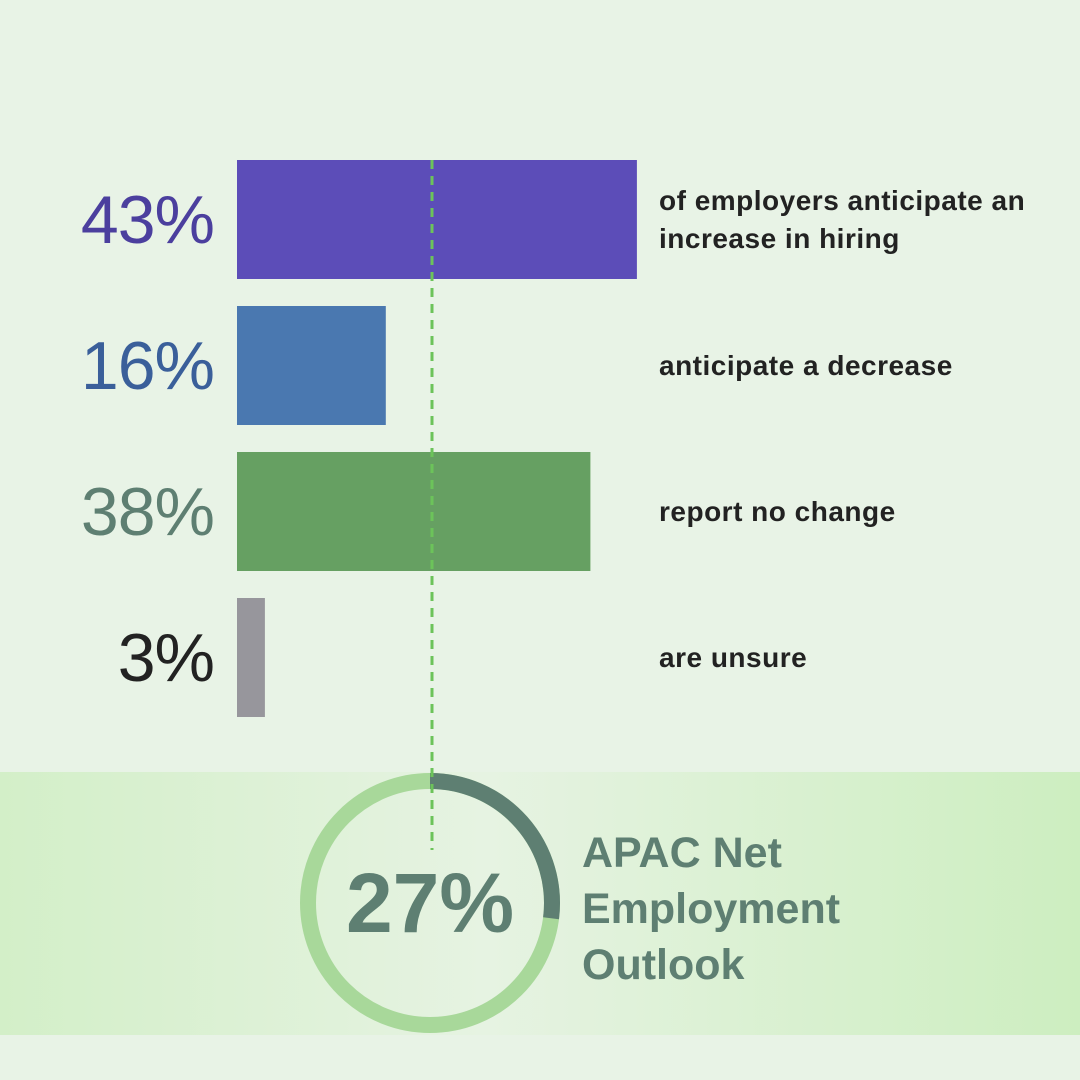 Image resolution: width=1080 pixels, height=1080 pixels. What do you see at coordinates (806, 365) in the screenshot?
I see `category-label: anticipate a decrease` at bounding box center [806, 365].